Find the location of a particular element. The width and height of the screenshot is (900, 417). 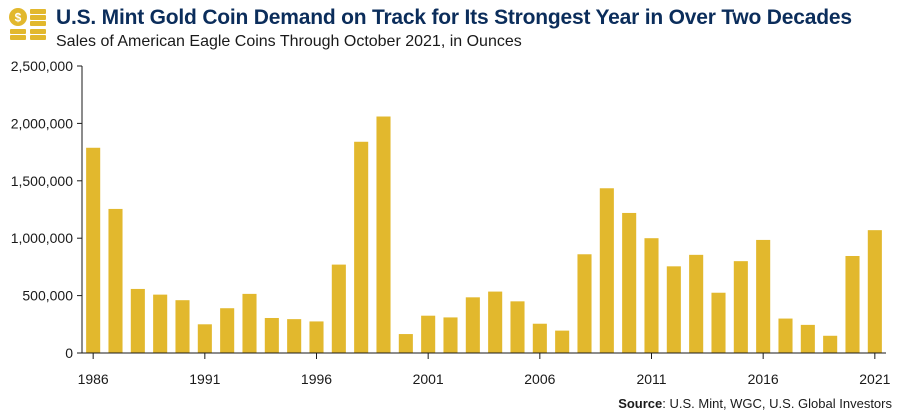

y-tick-label: 500,000 is located at coordinates (47, 296).